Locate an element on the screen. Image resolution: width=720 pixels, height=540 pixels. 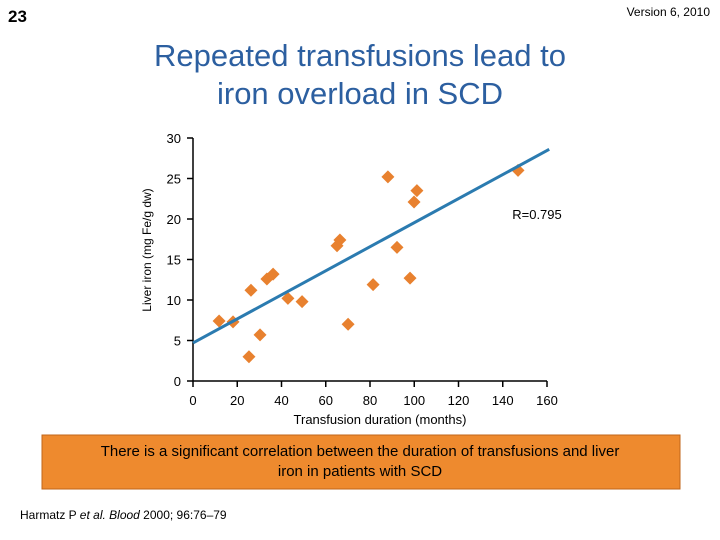
y-tick-label: 0 is located at coordinates (177, 381).